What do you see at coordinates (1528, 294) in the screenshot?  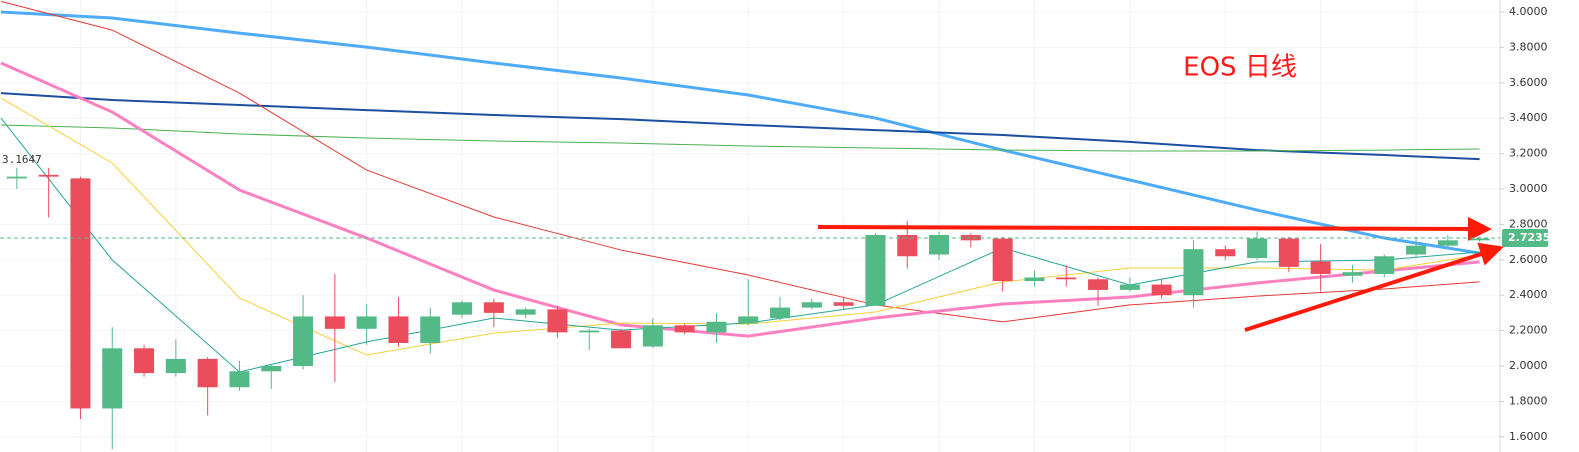 I see `y-tick-label: 2.4000` at bounding box center [1528, 294].